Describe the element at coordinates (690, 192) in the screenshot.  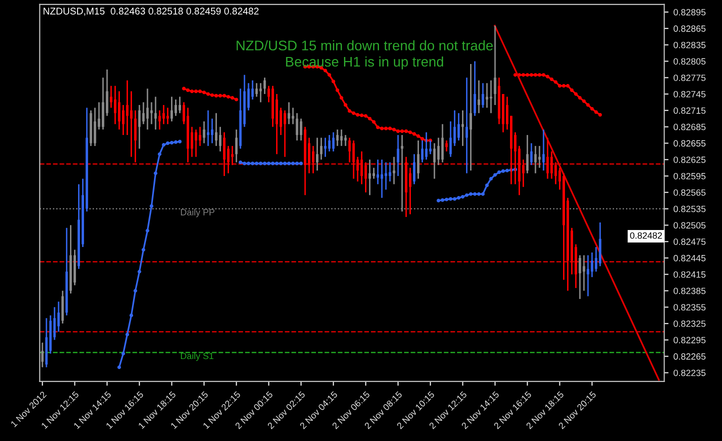
I see `y-tick-label: 0.82565` at that location.